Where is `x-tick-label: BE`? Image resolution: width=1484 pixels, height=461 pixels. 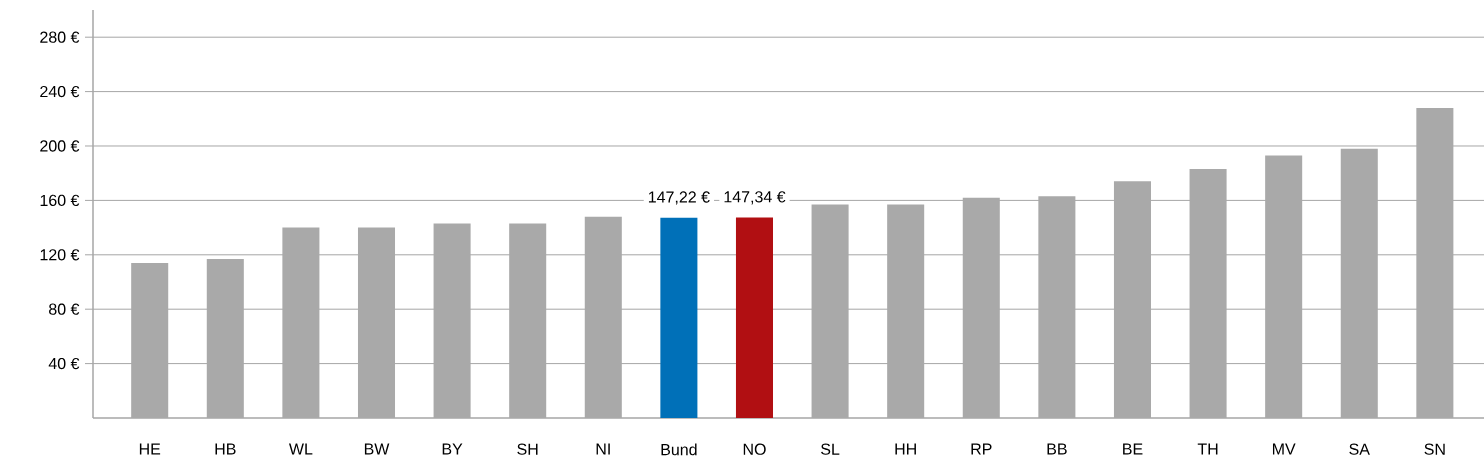
x-tick-label: BE is located at coordinates (1133, 449).